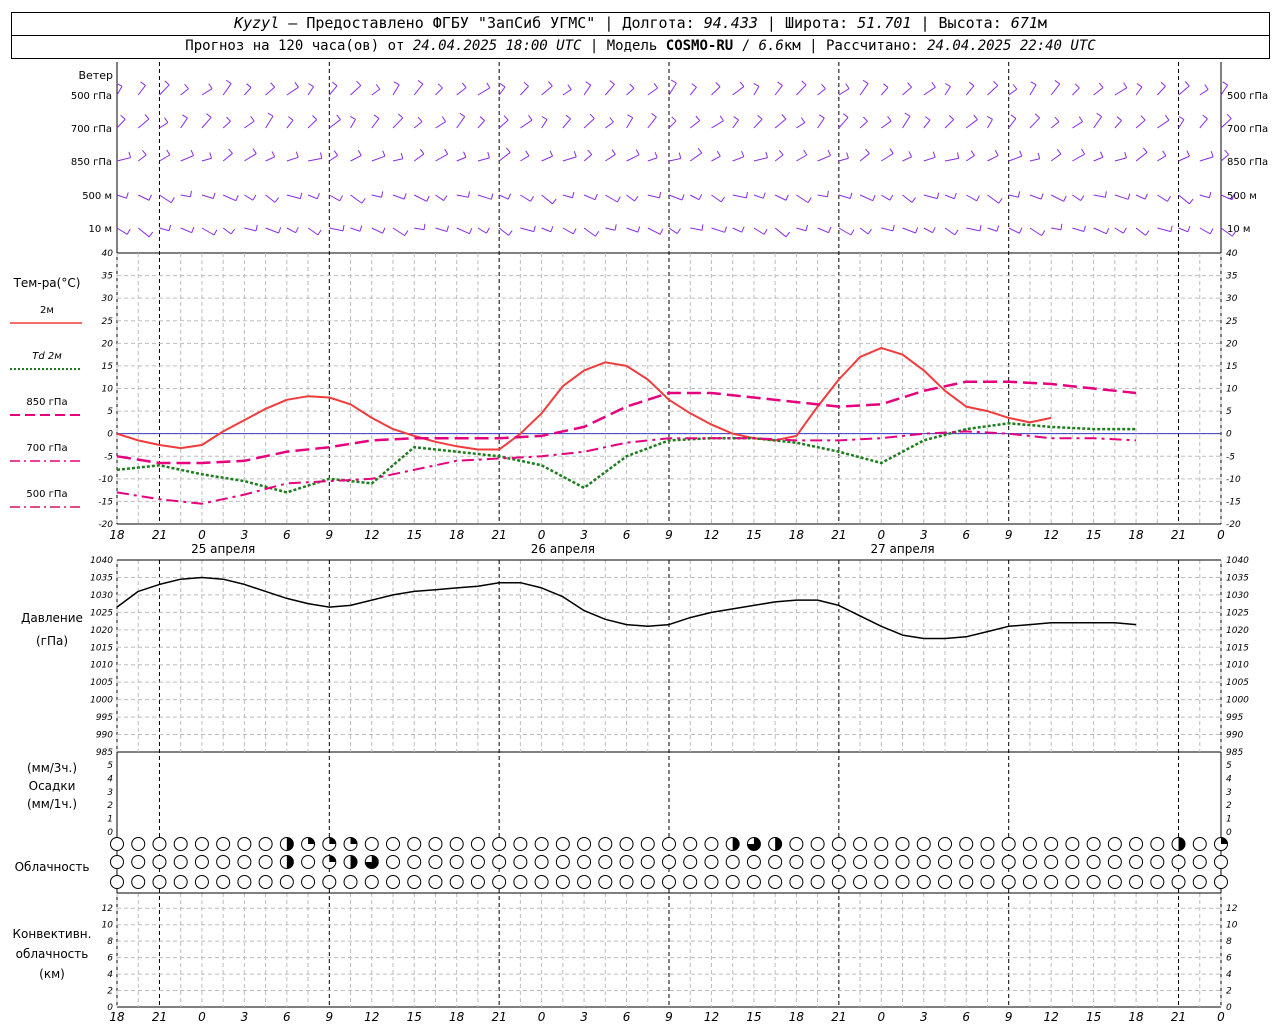 The width and height of the screenshot is (1280, 1024). What do you see at coordinates (753, 535) in the screenshot?
I see `hour-label: 15` at bounding box center [753, 535].